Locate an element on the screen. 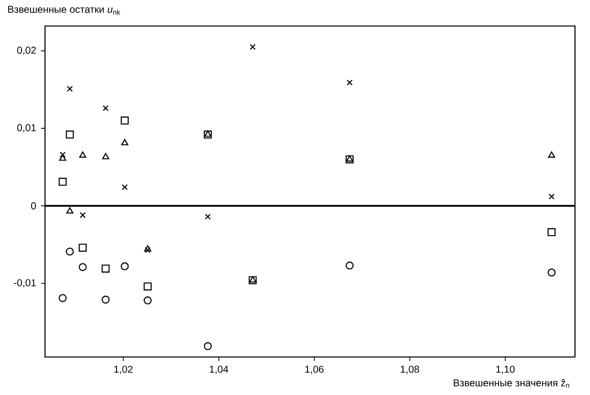 The width and height of the screenshot is (590, 395). y-axis-title: Взвешенные остатки u$_{nk}$ is located at coordinates (64, 10).